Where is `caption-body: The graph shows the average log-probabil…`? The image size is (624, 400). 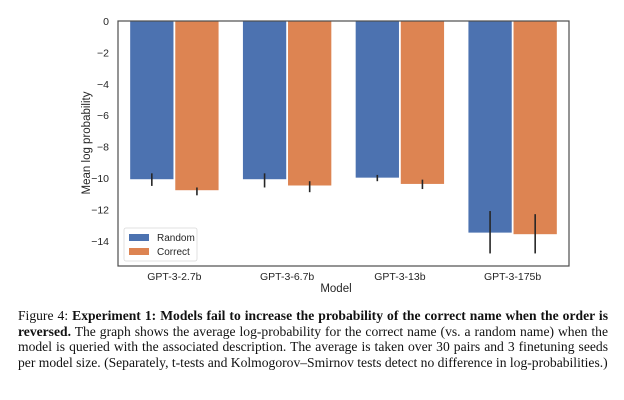 caption-body: The graph shows the average log-probabil… is located at coordinates (313, 346).